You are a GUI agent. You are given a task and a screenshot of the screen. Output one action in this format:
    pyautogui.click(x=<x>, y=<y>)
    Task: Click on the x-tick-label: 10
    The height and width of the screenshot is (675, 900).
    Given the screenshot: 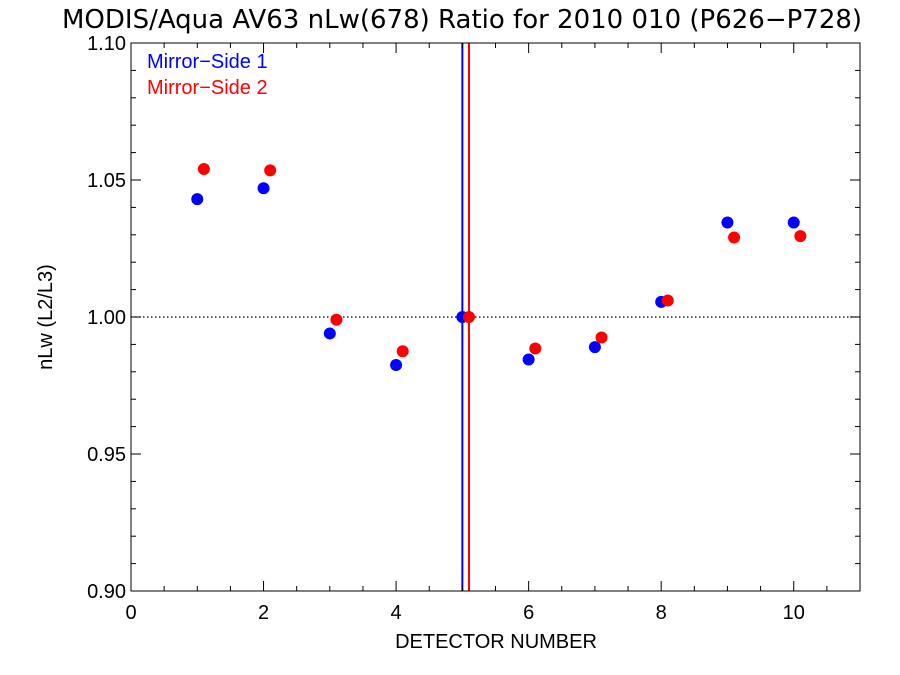 What is the action you would take?
    pyautogui.click(x=794, y=613)
    